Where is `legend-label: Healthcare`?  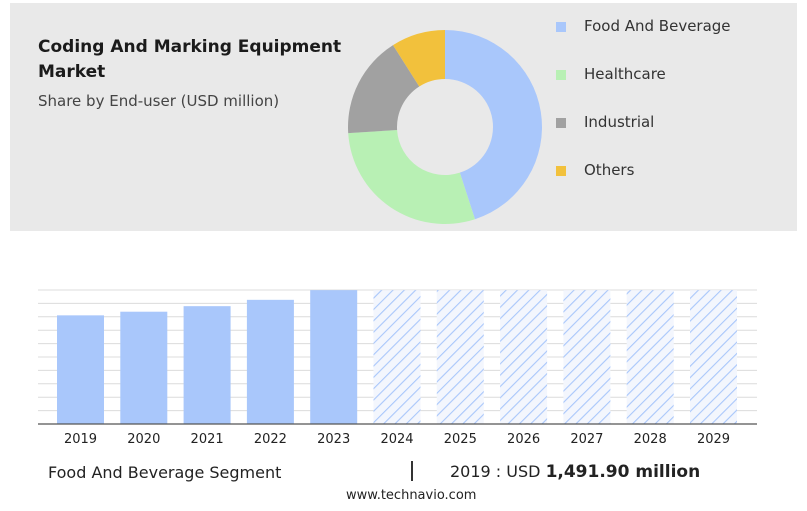
legend-label: Healthcare is located at coordinates (625, 74).